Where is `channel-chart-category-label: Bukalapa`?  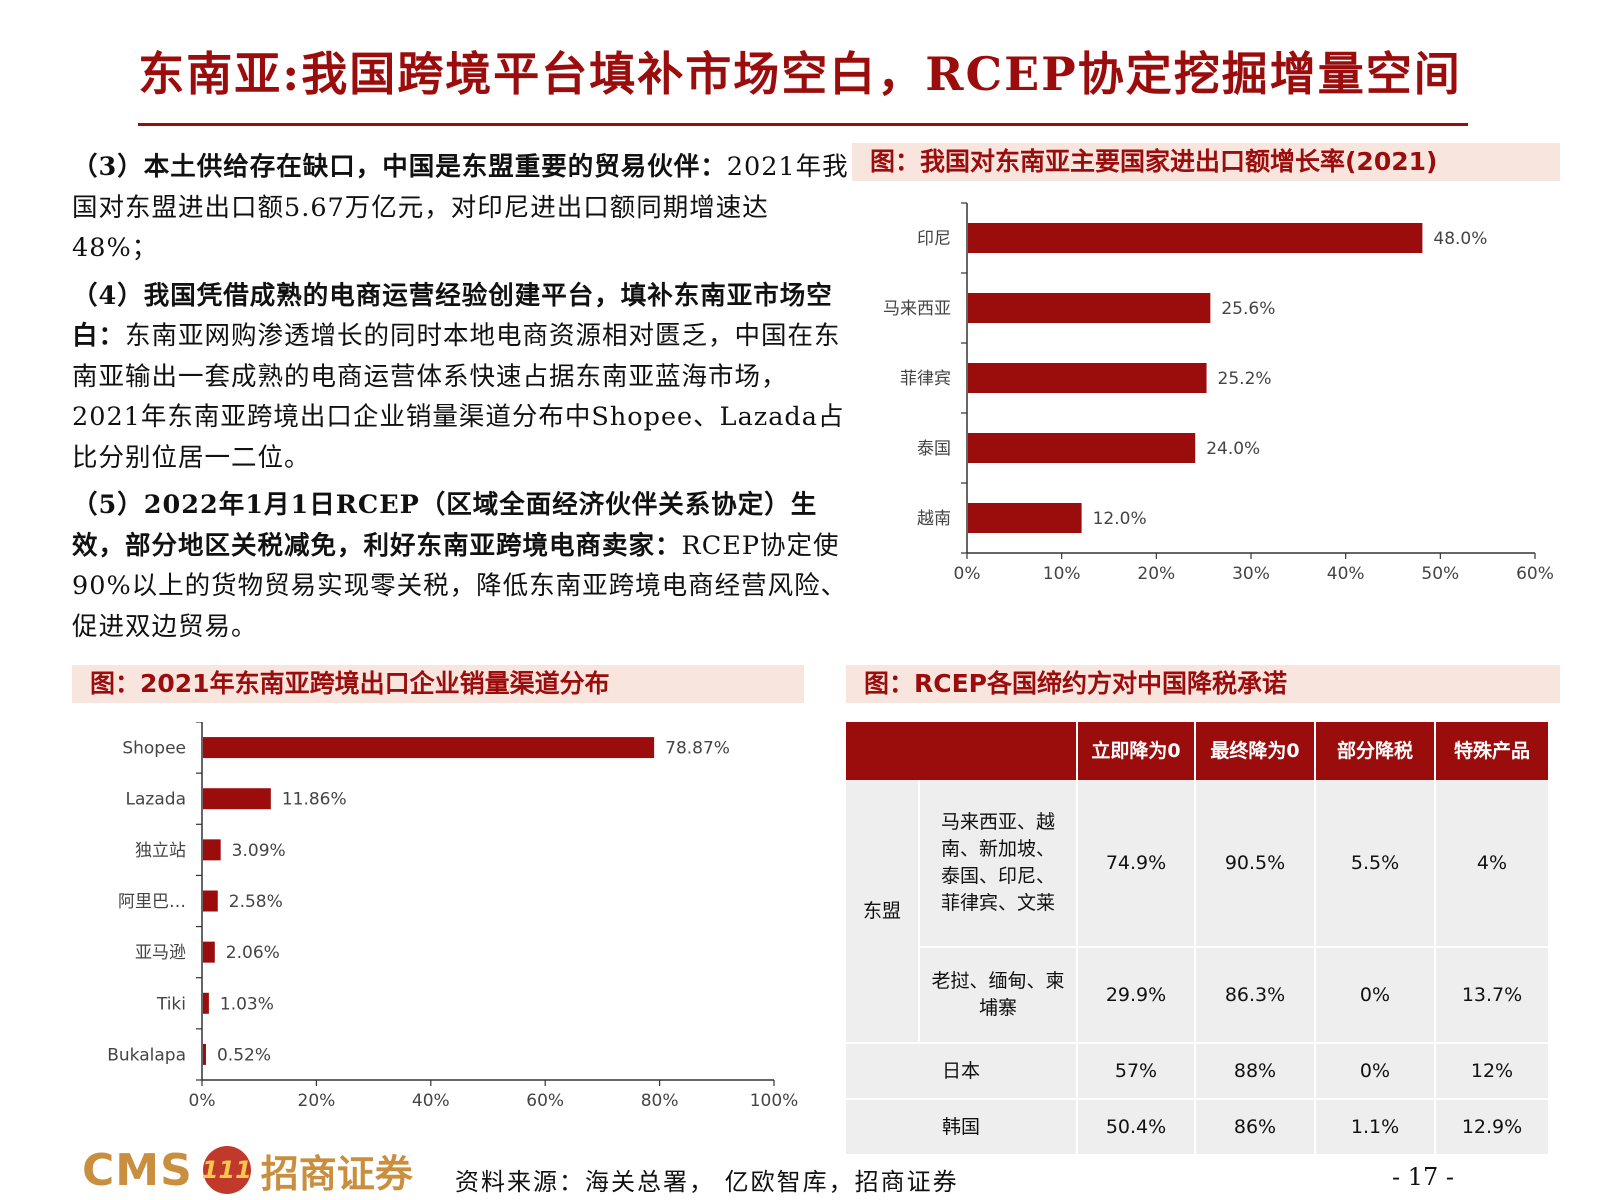 channel-chart-category-label: Bukalapa is located at coordinates (146, 1055).